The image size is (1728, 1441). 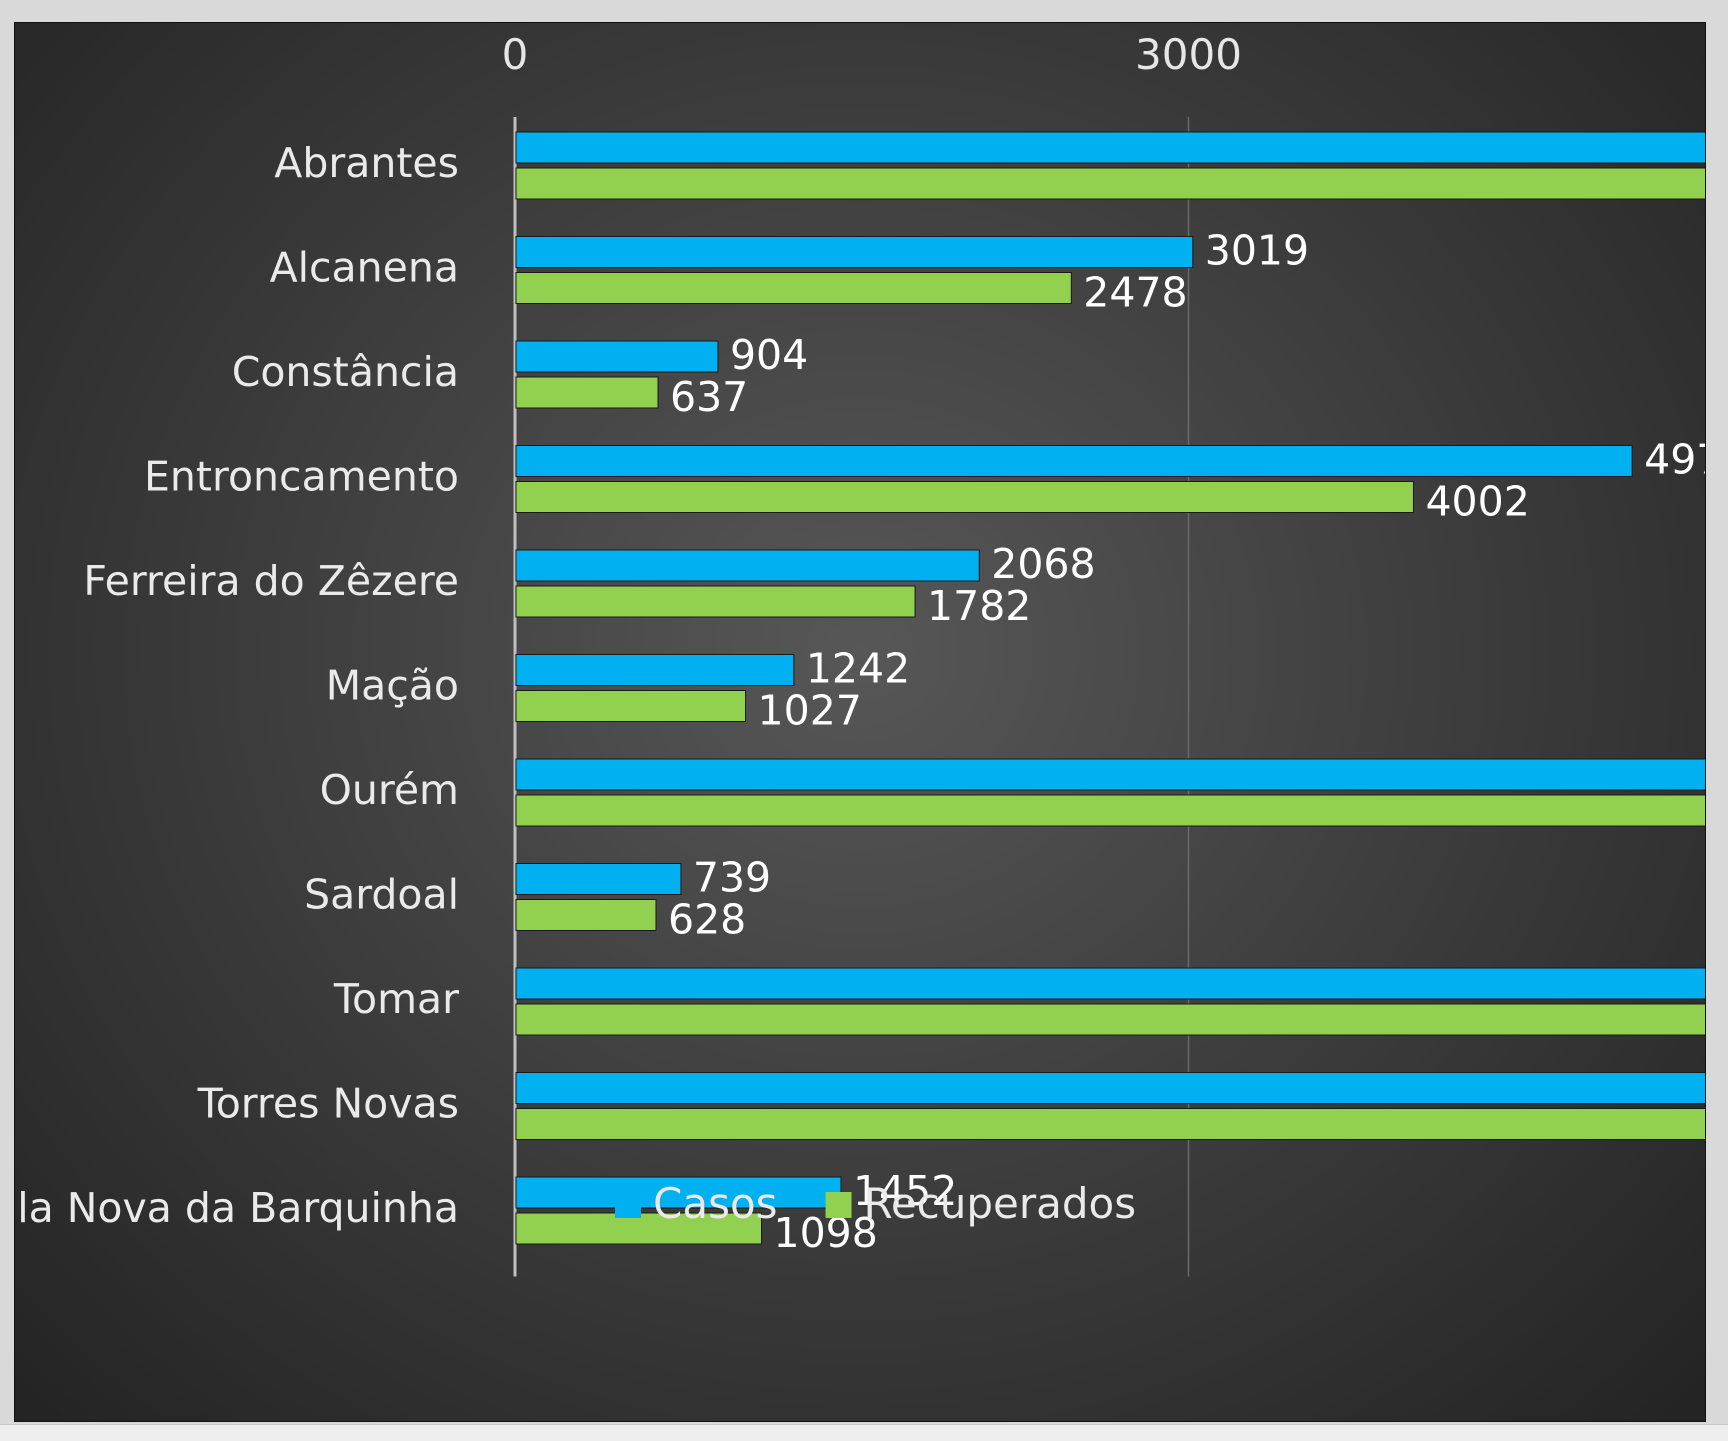 I want to click on data-label-casos-alcanena: 3019, so click(x=1257, y=251).